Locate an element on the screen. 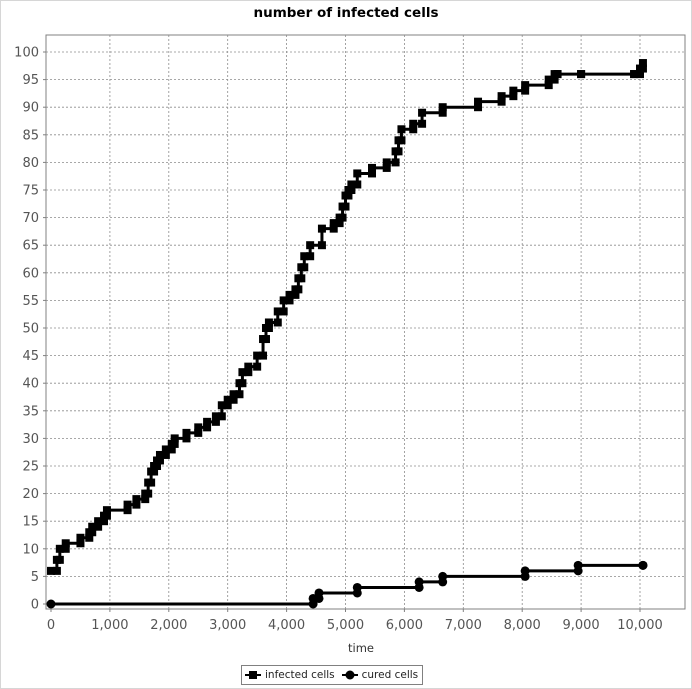 This screenshot has width=692, height=689. y-tick-label: 75 is located at coordinates (30, 191).